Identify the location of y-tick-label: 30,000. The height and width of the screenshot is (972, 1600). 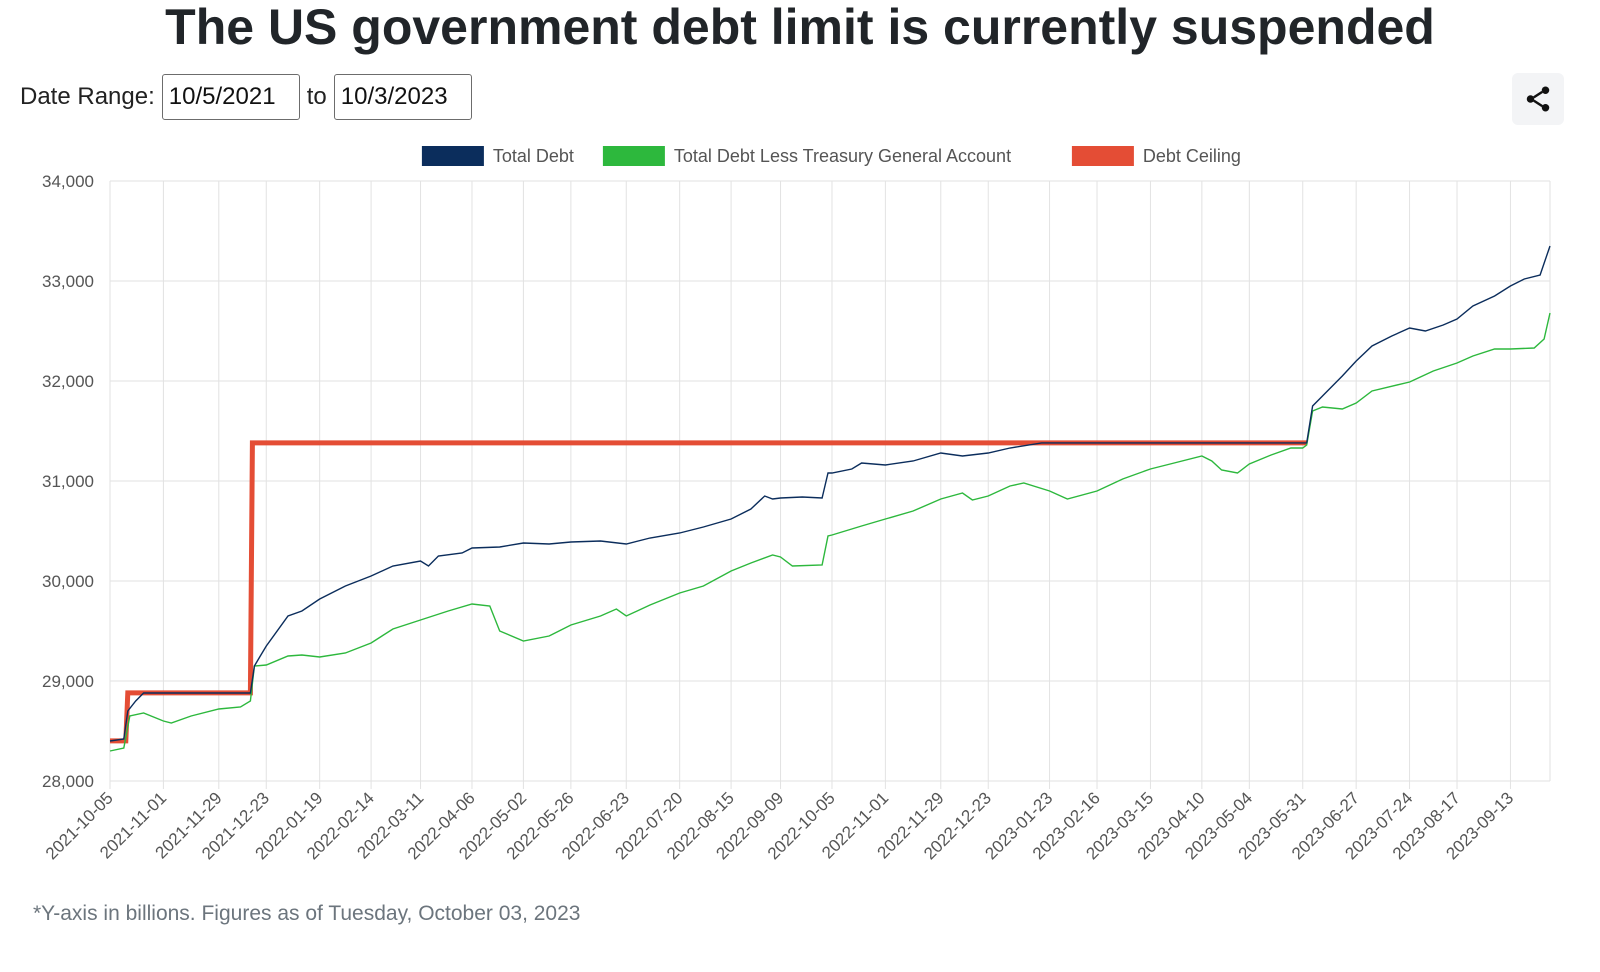
(68, 581).